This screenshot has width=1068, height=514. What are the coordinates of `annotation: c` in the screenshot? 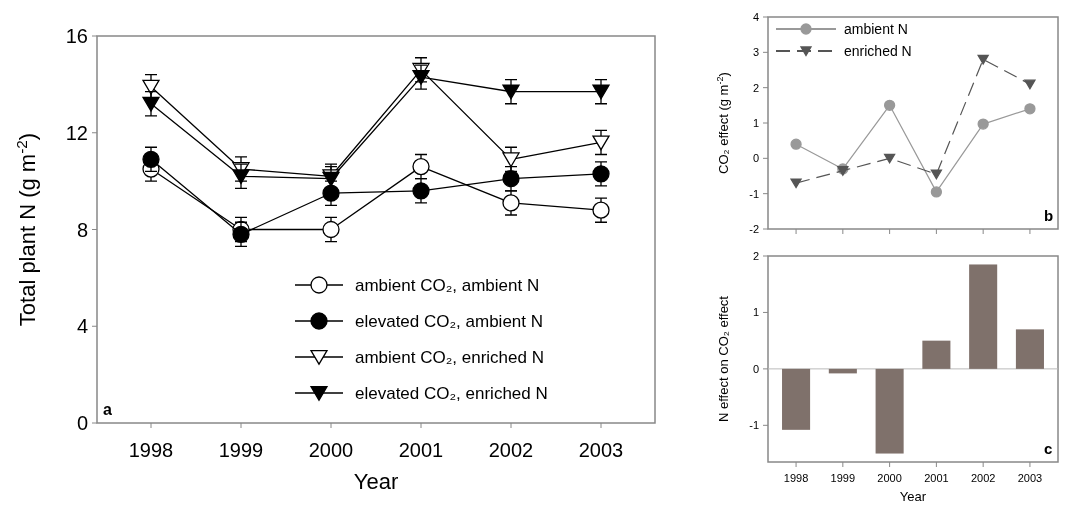 It's located at (1048, 448).